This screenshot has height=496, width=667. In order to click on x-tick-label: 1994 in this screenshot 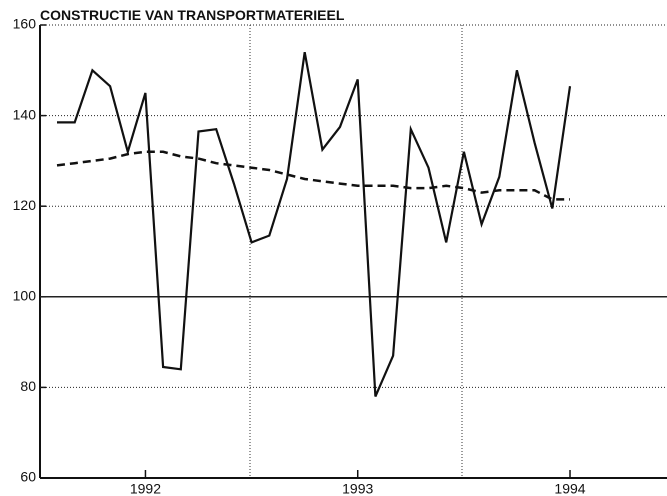, I will do `click(569, 488)`.